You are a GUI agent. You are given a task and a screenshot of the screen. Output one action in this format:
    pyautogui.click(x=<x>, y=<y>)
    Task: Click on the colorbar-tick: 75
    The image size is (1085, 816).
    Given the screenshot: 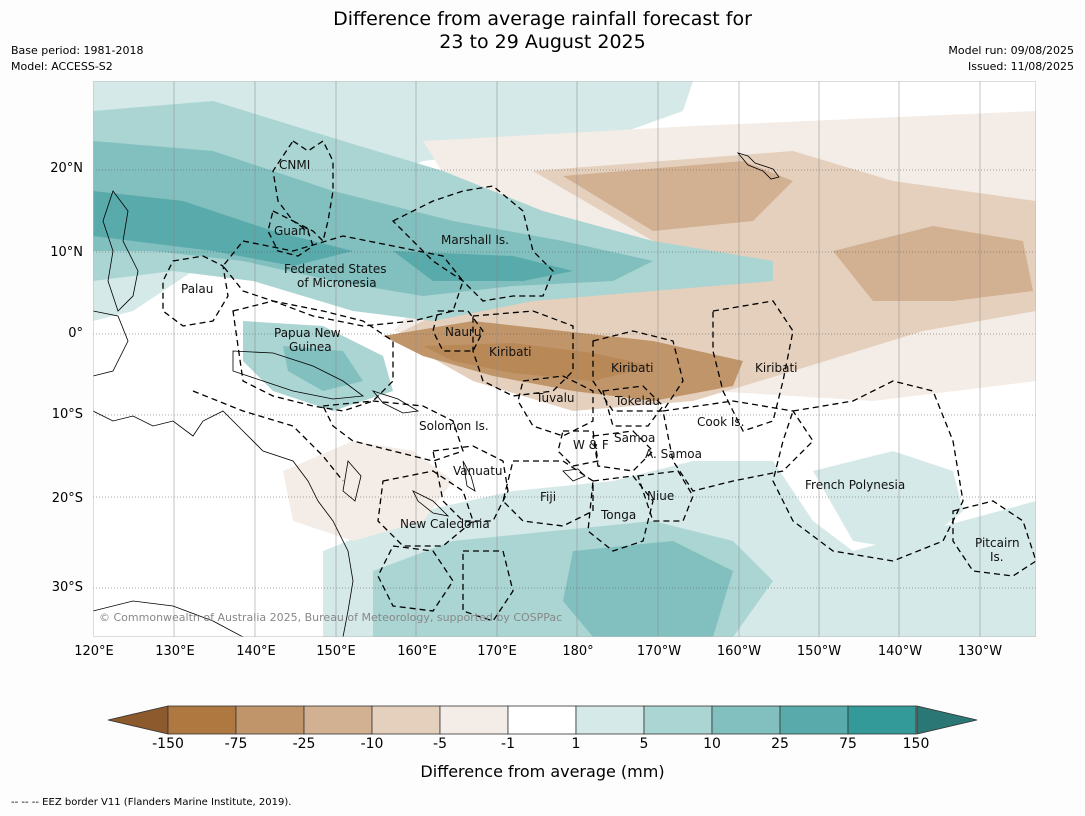 What is the action you would take?
    pyautogui.click(x=848, y=744)
    